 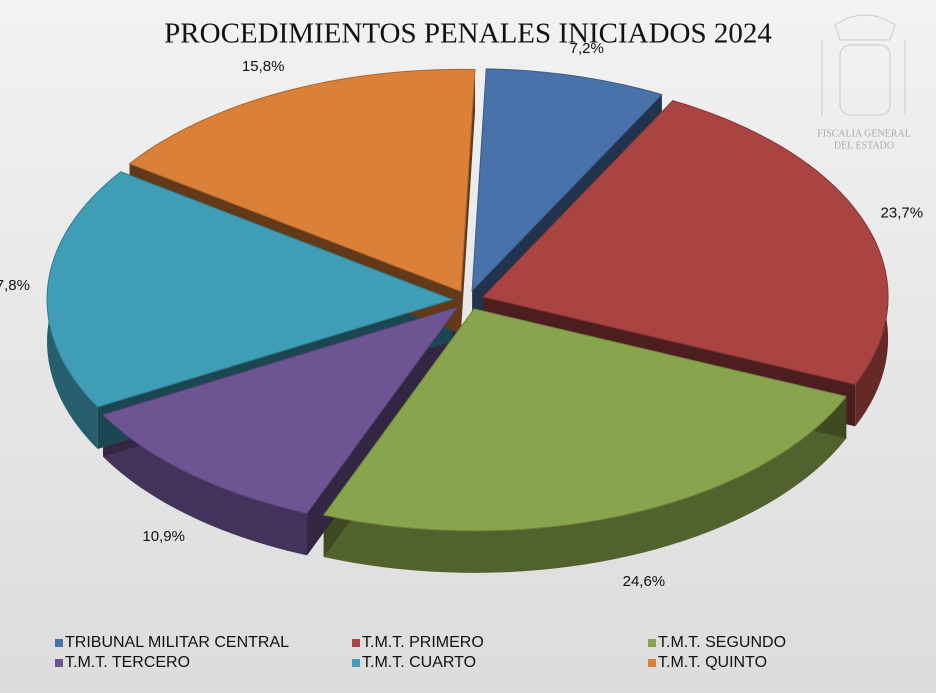 I want to click on data-label: 15,8%, so click(x=263, y=66).